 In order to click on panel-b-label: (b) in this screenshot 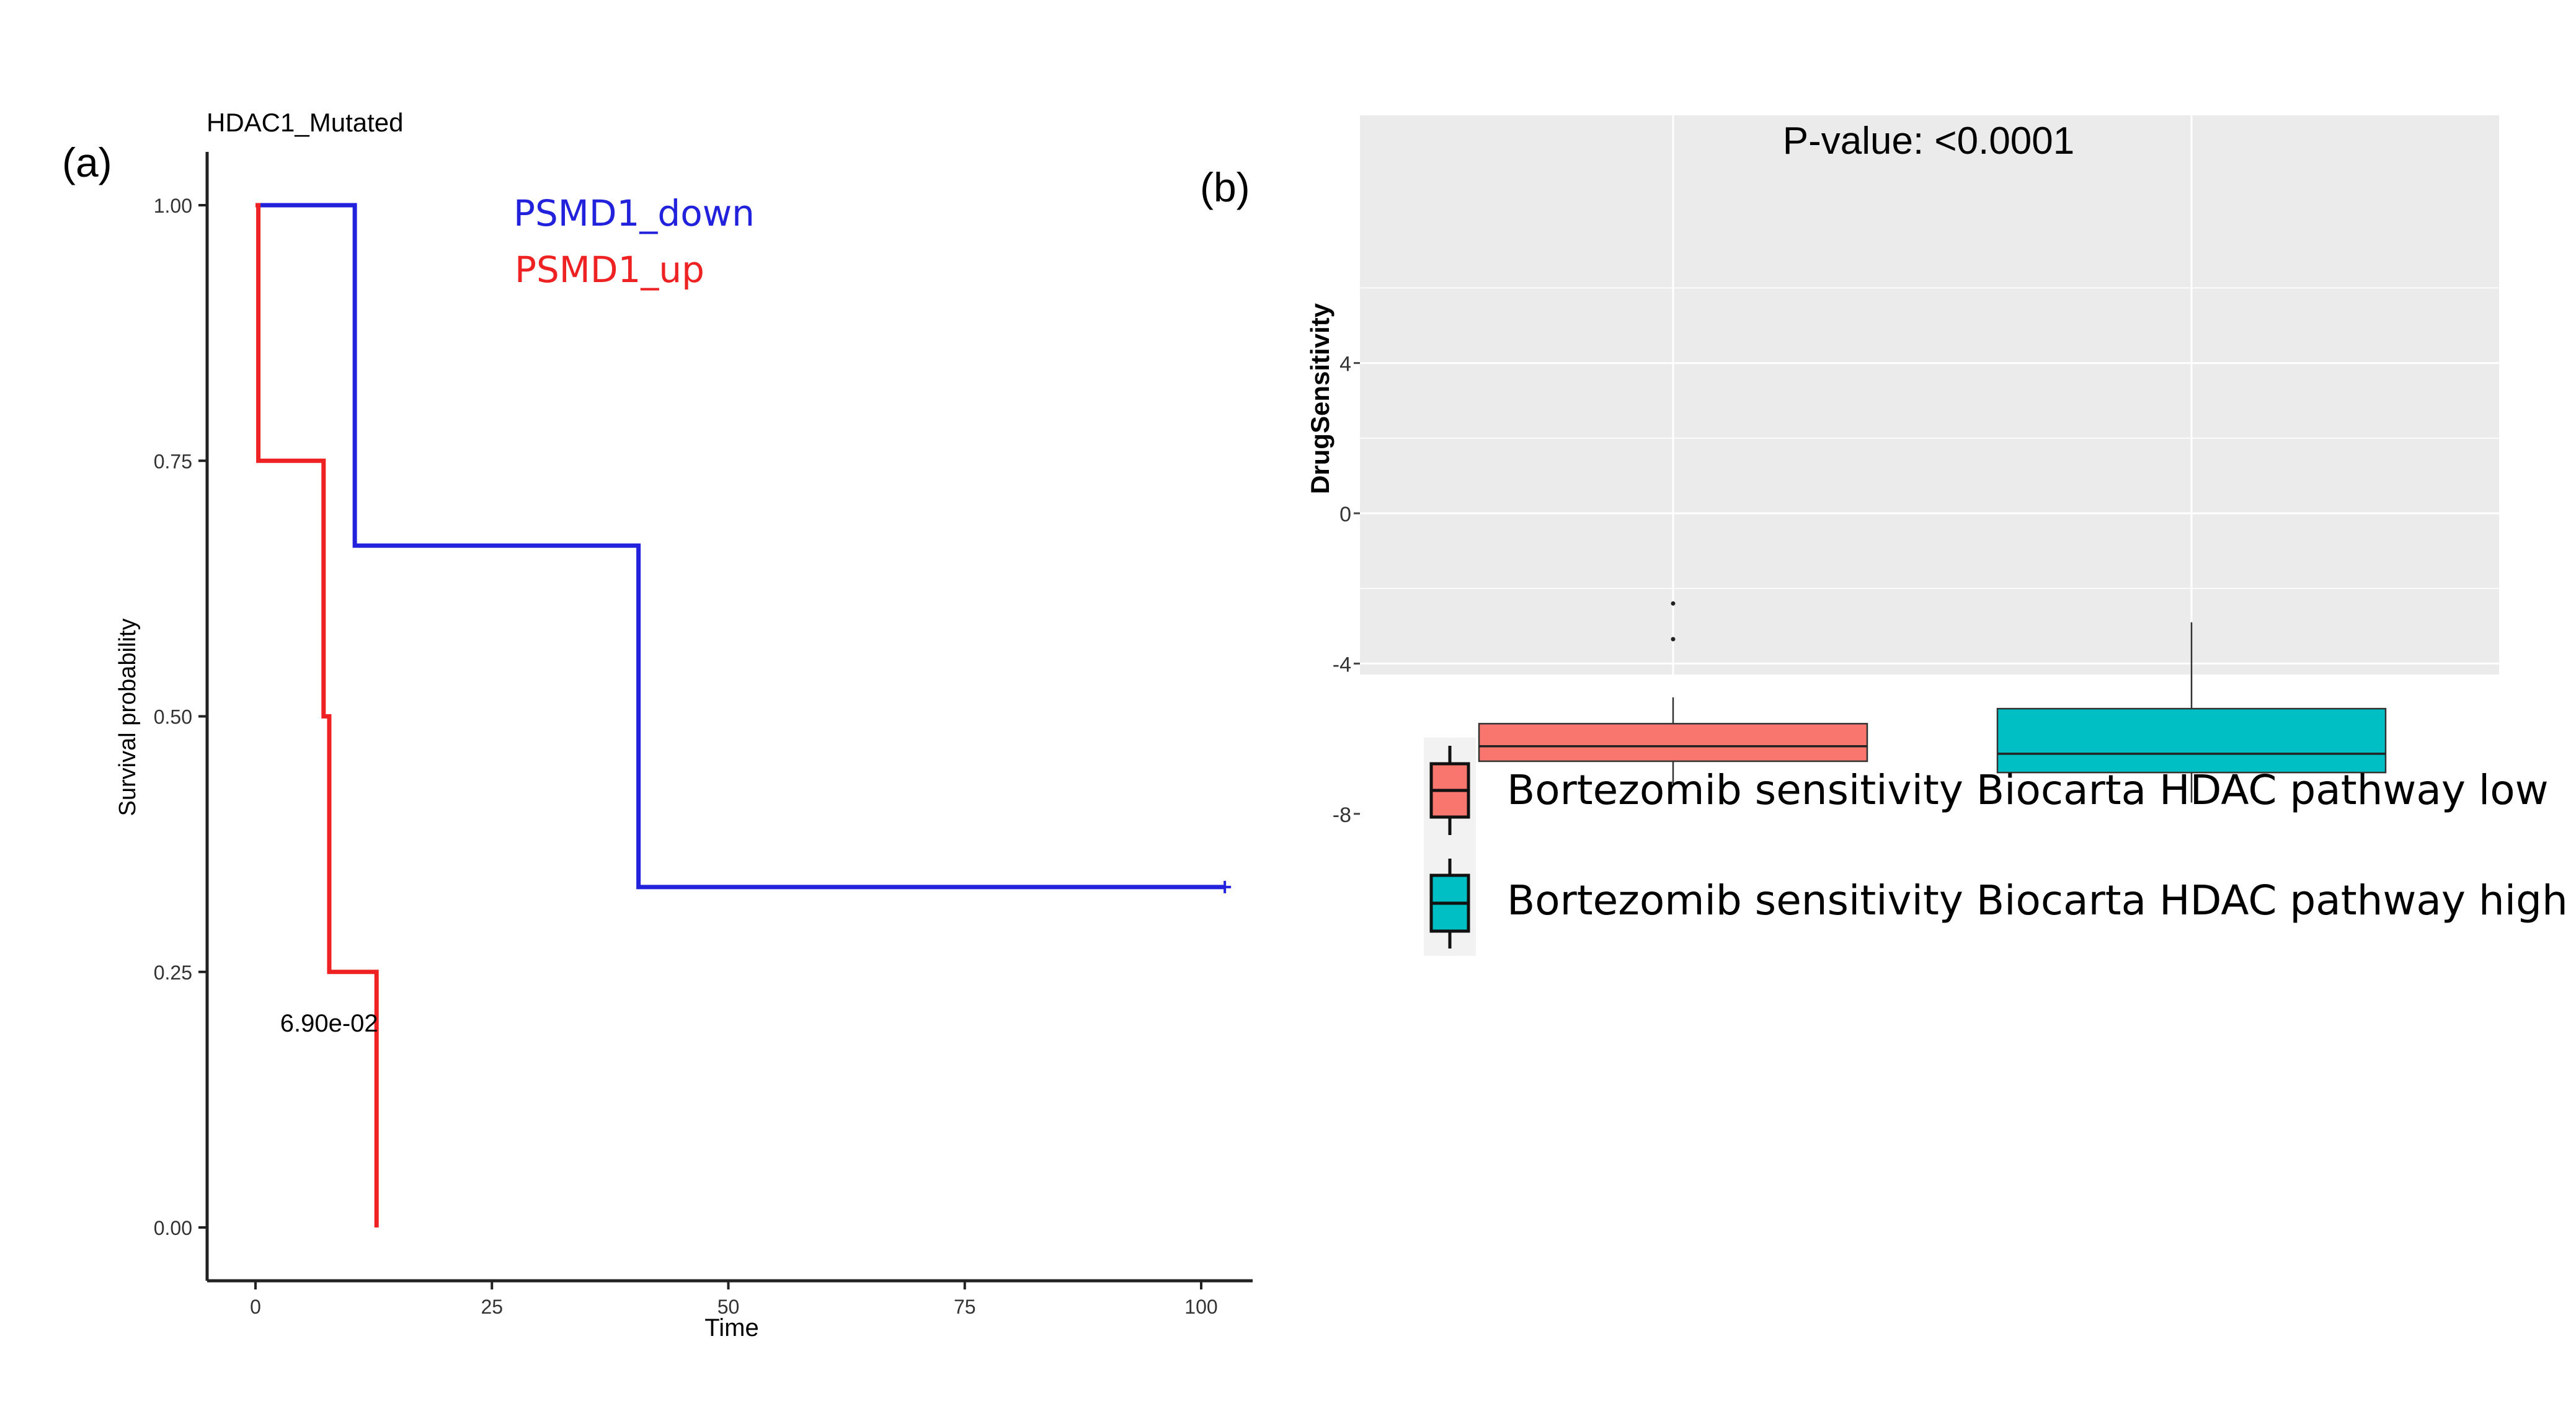, I will do `click(1225, 187)`.